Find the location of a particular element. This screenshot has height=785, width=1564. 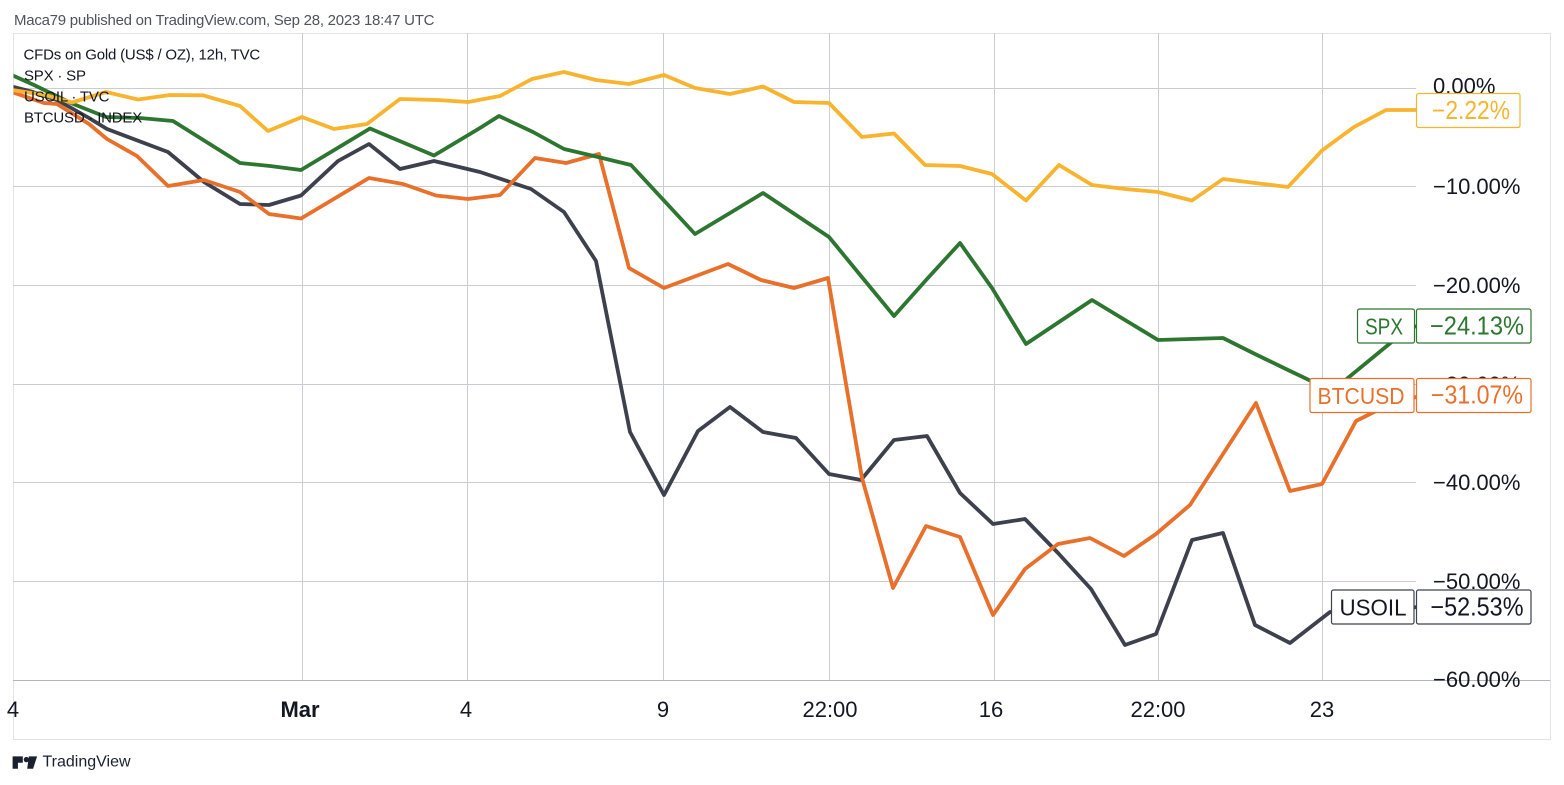

svg-text: SPX is located at coordinates (1384, 327).